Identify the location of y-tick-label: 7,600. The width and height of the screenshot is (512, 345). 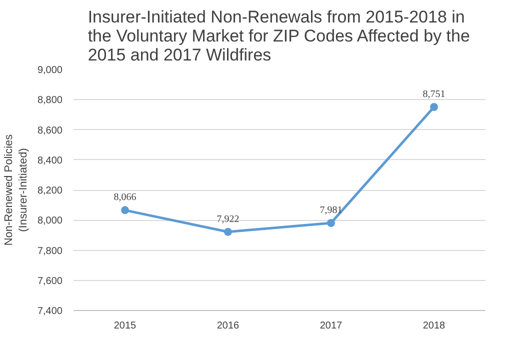
(50, 281).